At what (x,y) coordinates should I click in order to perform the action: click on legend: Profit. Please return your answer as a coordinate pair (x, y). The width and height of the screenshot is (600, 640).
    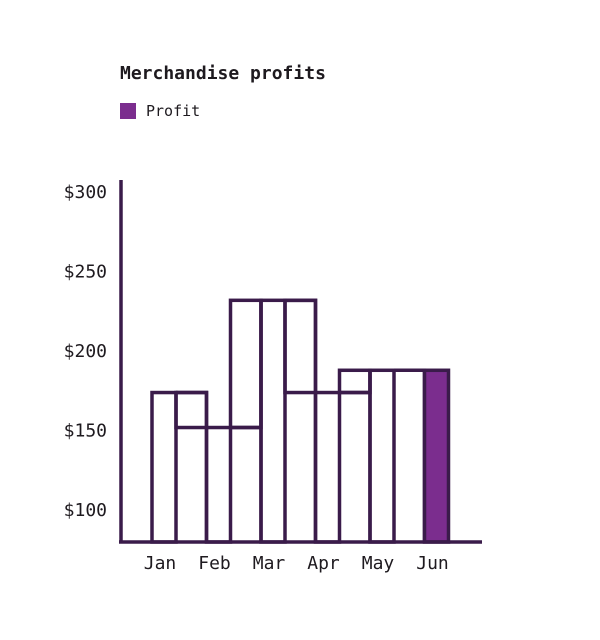
    Looking at the image, I should click on (160, 111).